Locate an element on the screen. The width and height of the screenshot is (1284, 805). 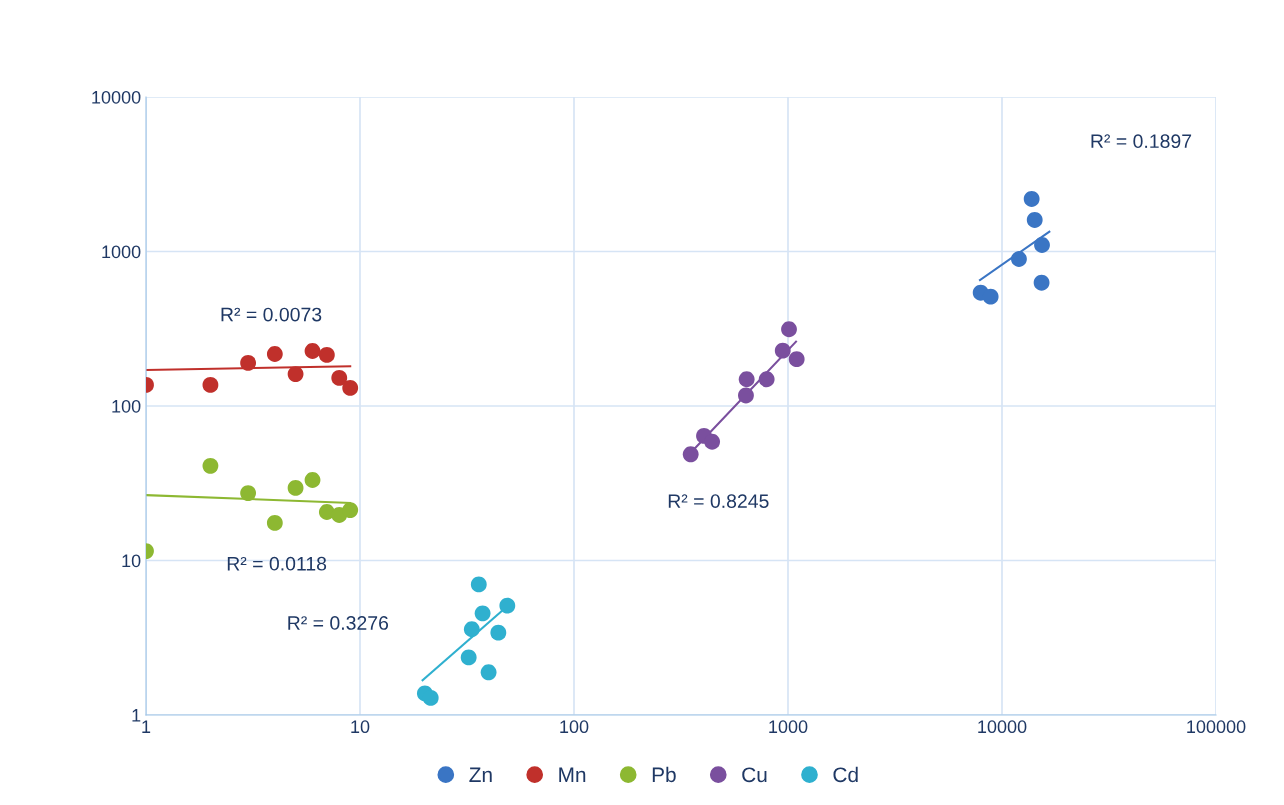
legend-label: Cd is located at coordinates (845, 774).